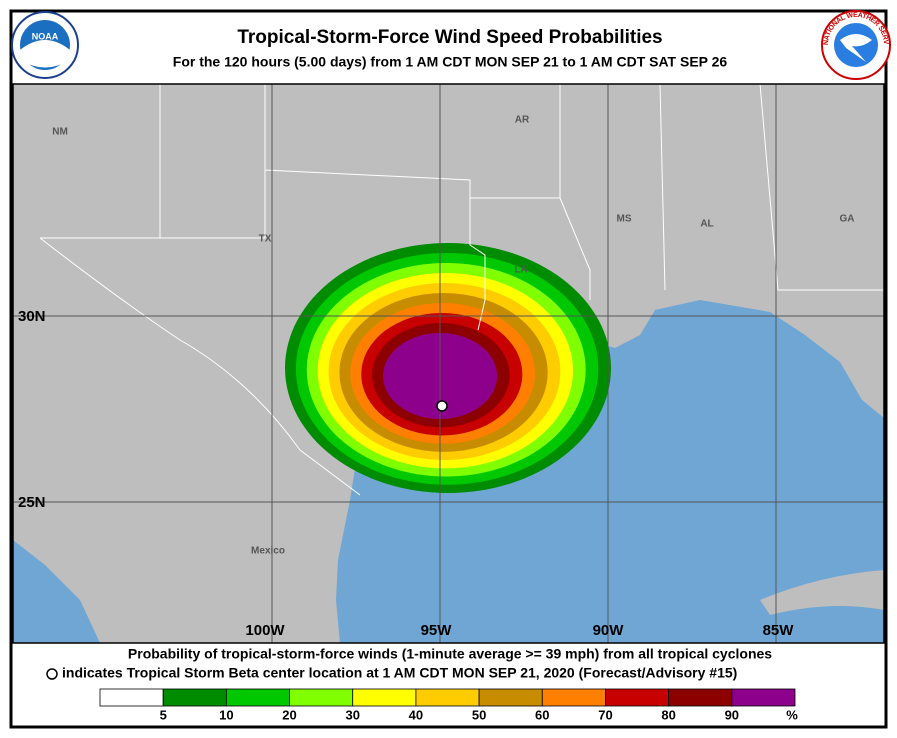 The width and height of the screenshot is (897, 738). I want to click on cuba, so click(822, 592).